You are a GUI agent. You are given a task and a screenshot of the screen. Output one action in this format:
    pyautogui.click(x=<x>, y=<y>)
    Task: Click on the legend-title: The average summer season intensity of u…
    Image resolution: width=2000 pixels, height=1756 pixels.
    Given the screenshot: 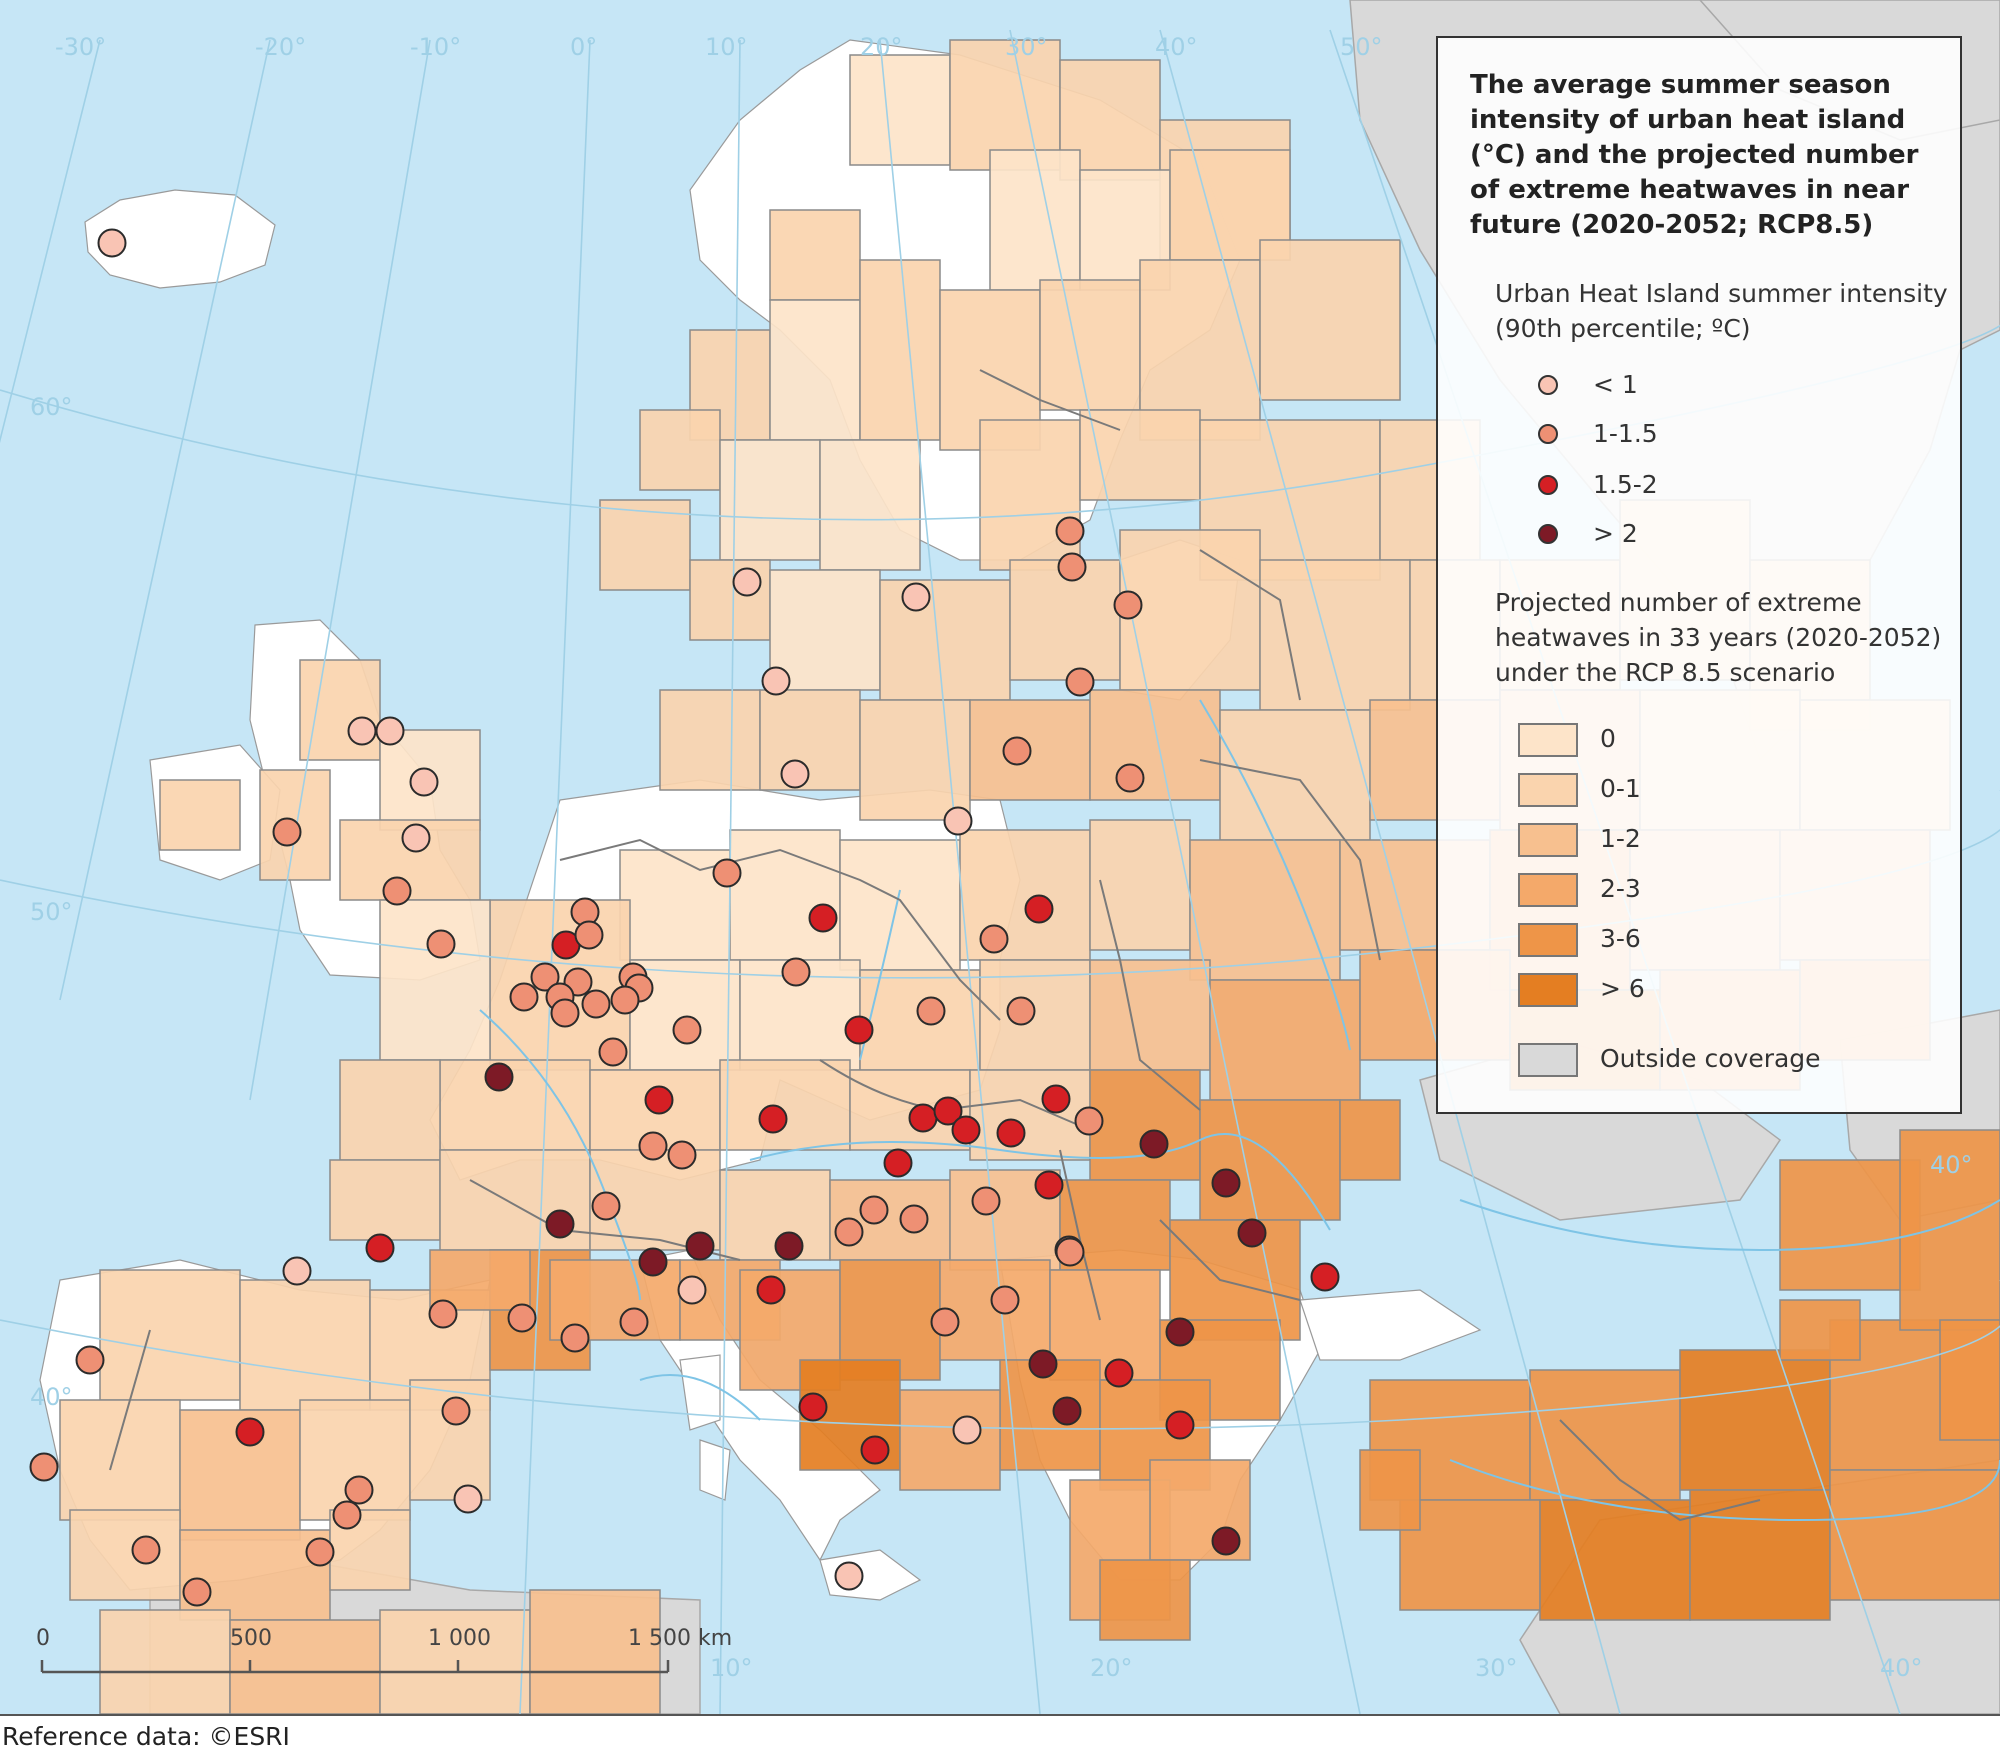 What is the action you would take?
    pyautogui.click(x=1694, y=155)
    